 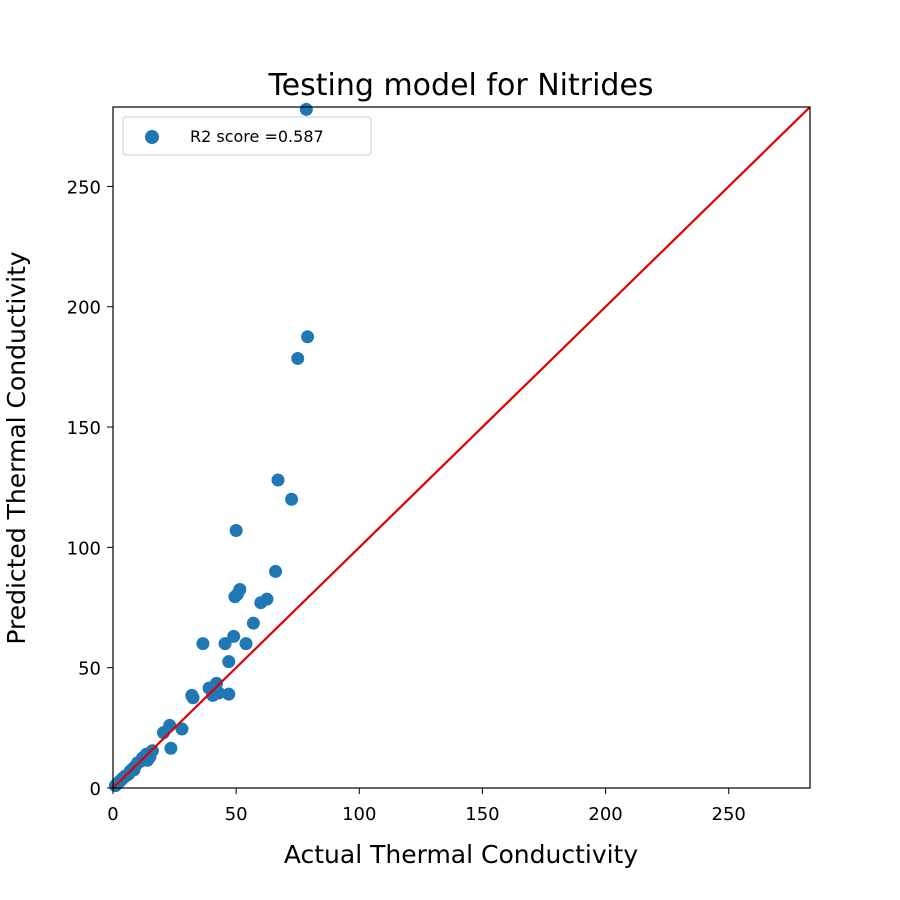 What do you see at coordinates (426, 806) in the screenshot?
I see `x-axis-ticks: 0 50 100 150 200 250` at bounding box center [426, 806].